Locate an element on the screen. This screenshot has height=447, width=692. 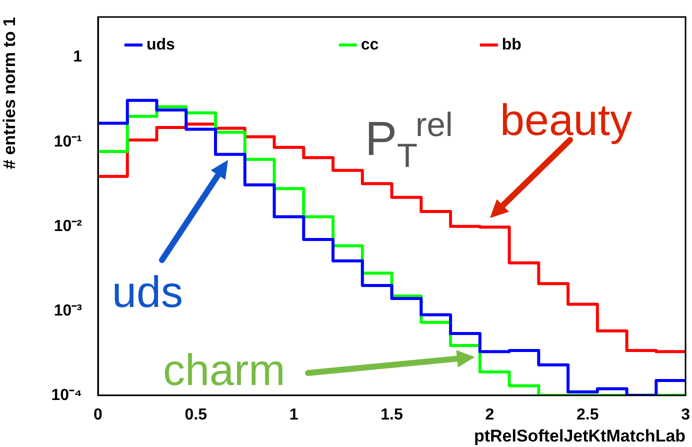
y-tick-label: 1 is located at coordinates (77, 57).